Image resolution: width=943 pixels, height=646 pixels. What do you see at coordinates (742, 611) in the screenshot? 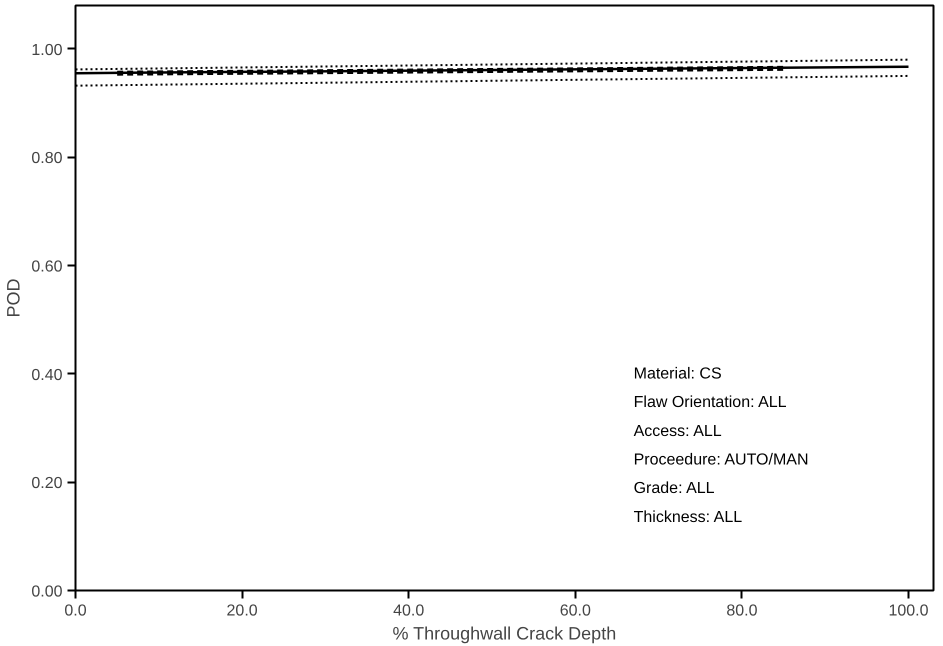
I see `x-tick-label: 80.0` at bounding box center [742, 611].